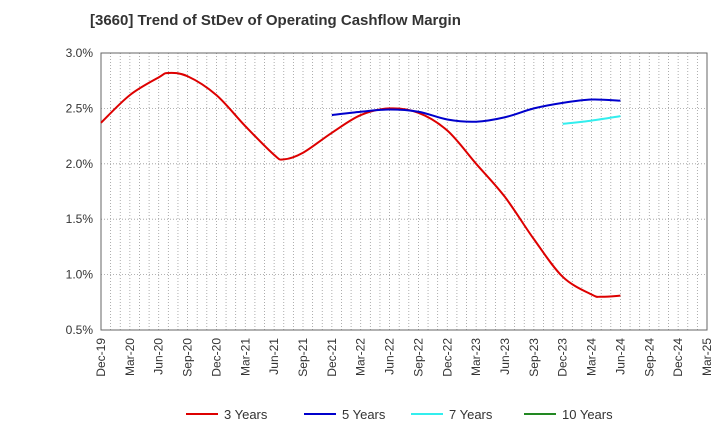  Describe the element at coordinates (471, 414) in the screenshot. I see `legend-label-7-years: 7 Years` at that location.